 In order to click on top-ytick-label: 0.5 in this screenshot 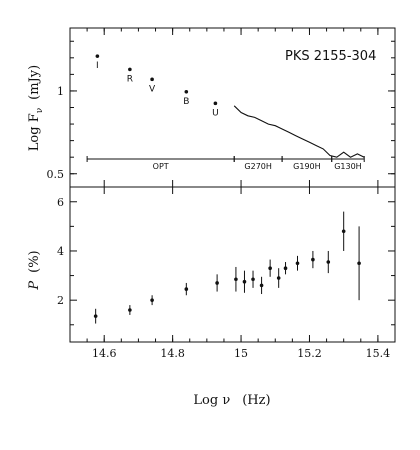, I will do `click(56, 174)`.